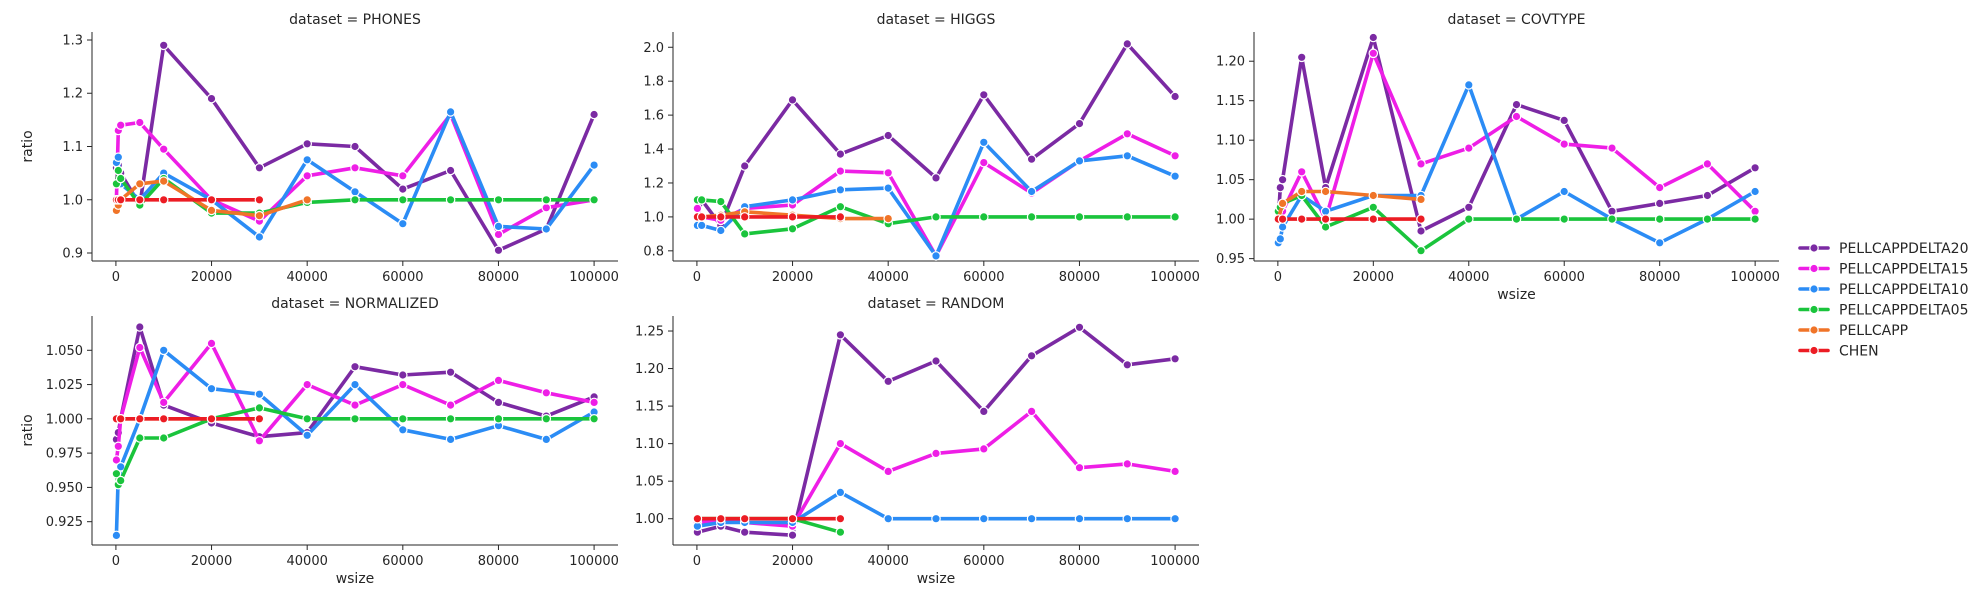 The image size is (1978, 600). I want to click on y-tick-label: 0.95, so click(1230, 259).